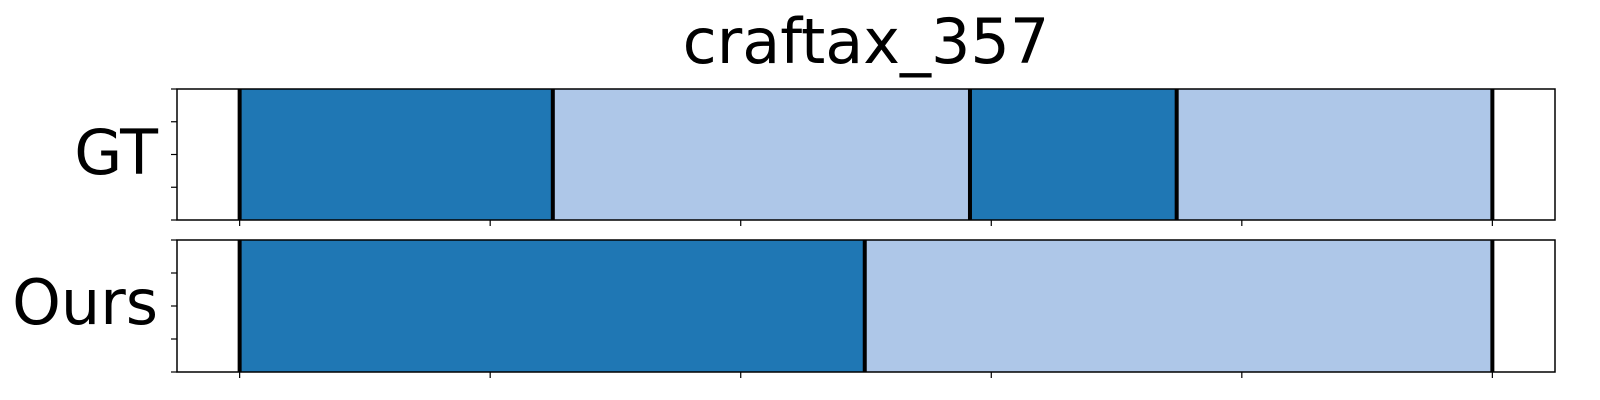 Image resolution: width=1600 pixels, height=400 pixels. I want to click on row-label-ours: Ours, so click(85, 302).